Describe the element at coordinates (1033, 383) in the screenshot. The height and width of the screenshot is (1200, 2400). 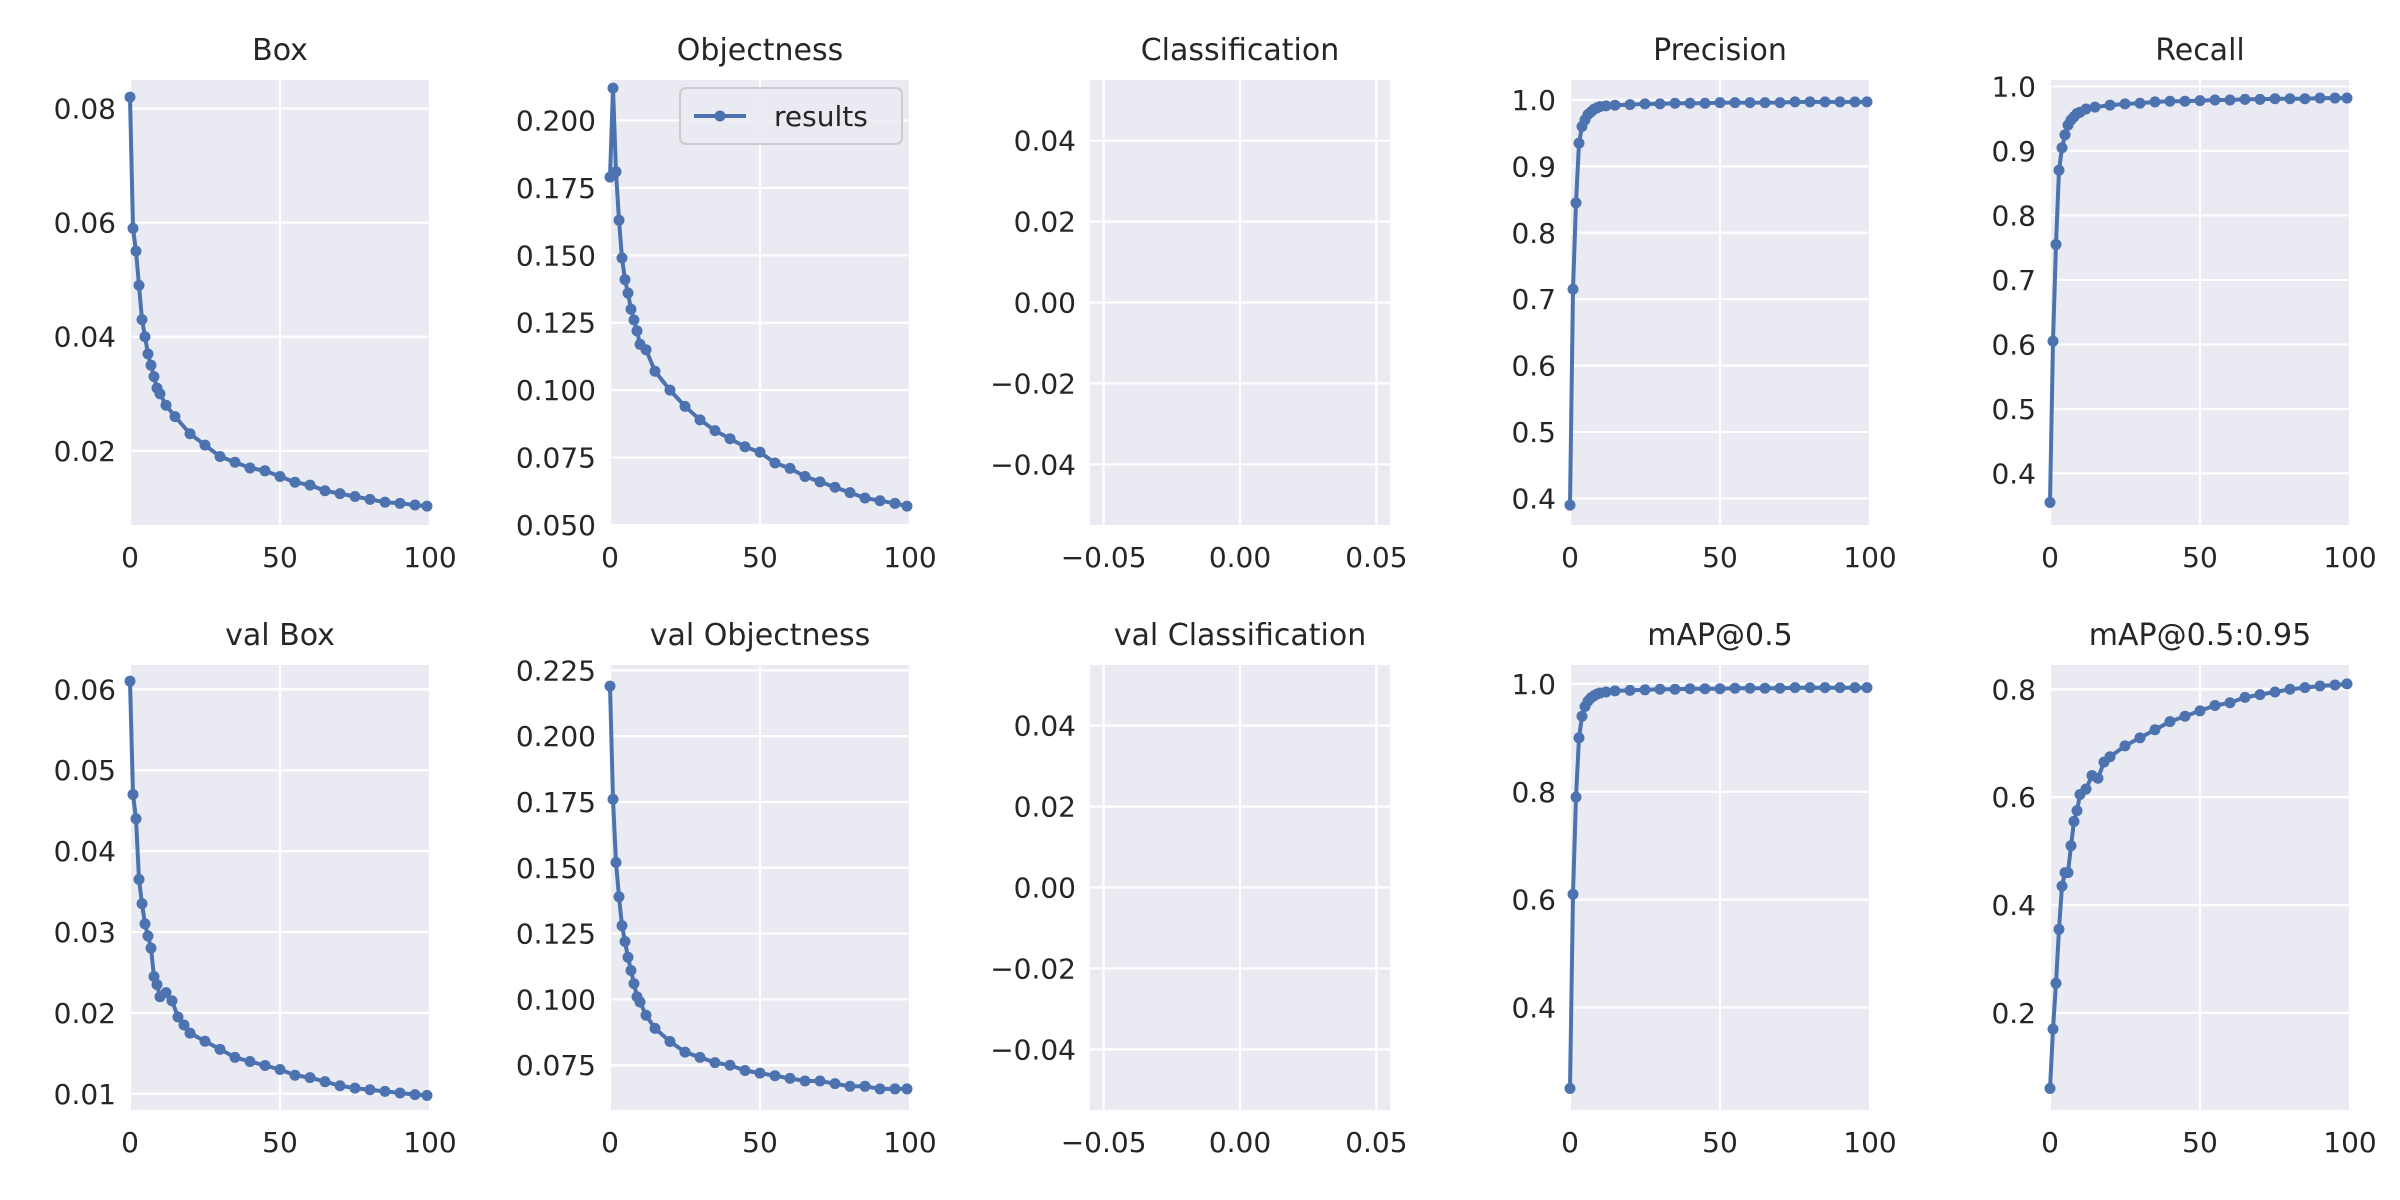
I see `y-tick-label: −0.02` at that location.